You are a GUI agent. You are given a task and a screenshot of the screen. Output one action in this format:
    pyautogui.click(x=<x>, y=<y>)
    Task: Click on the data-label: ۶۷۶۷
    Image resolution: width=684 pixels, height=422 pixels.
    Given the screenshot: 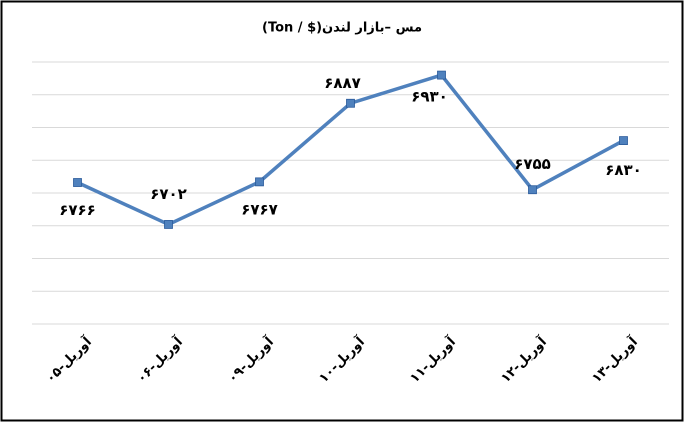 What is the action you would take?
    pyautogui.click(x=259, y=209)
    